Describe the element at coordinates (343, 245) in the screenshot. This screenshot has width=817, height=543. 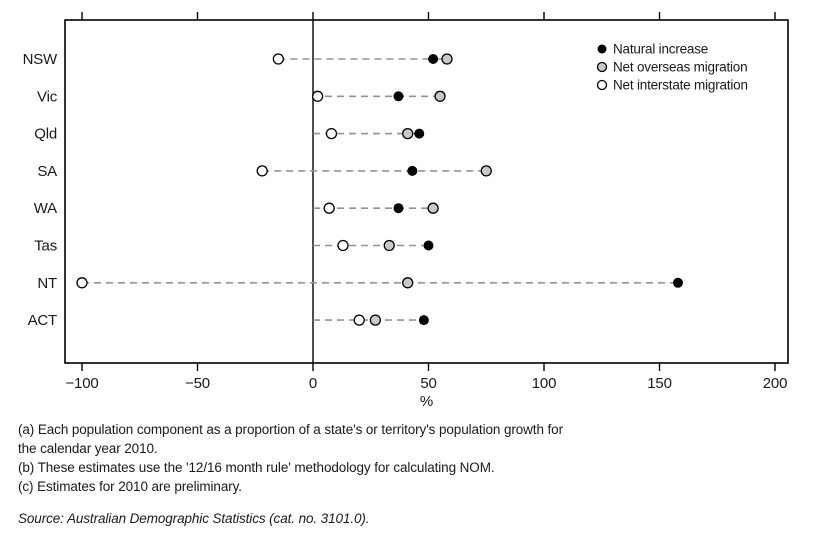
I see `marker-net-interstate-migration-tas` at that location.